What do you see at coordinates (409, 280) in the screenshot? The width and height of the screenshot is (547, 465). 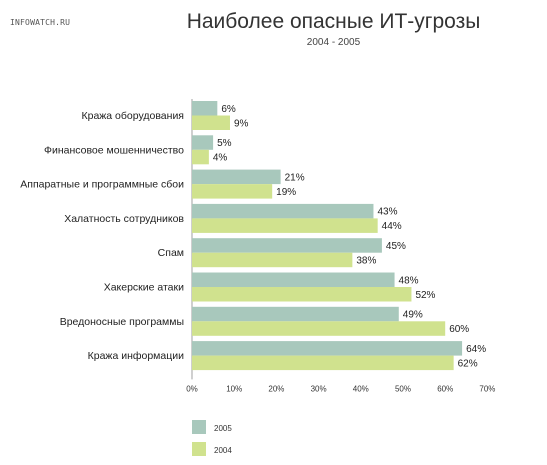 I see `value-label-2005-5: 48%` at bounding box center [409, 280].